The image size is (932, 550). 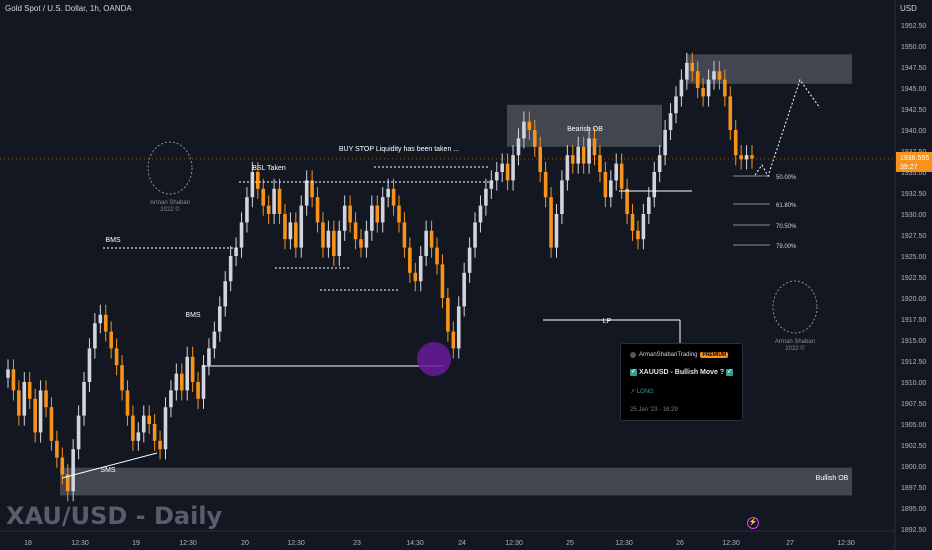 What do you see at coordinates (913, 383) in the screenshot?
I see `y-tick-label: 1910.00` at bounding box center [913, 383].